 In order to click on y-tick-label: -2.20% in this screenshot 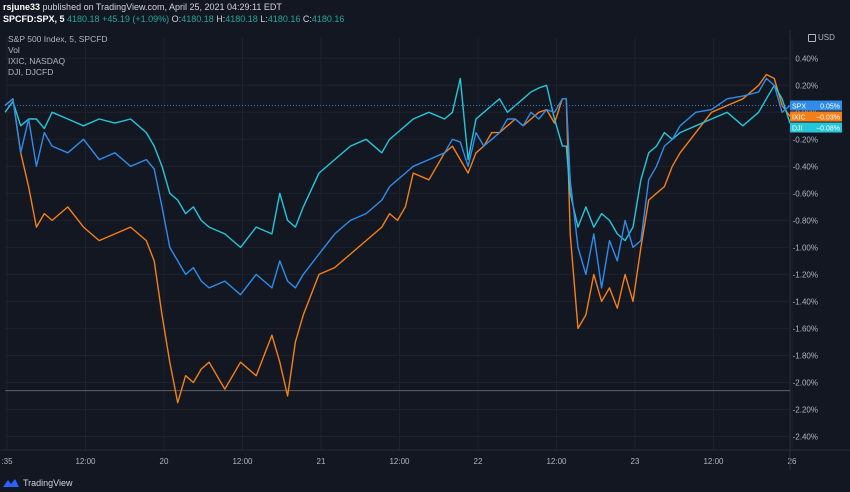, I will do `click(805, 409)`.